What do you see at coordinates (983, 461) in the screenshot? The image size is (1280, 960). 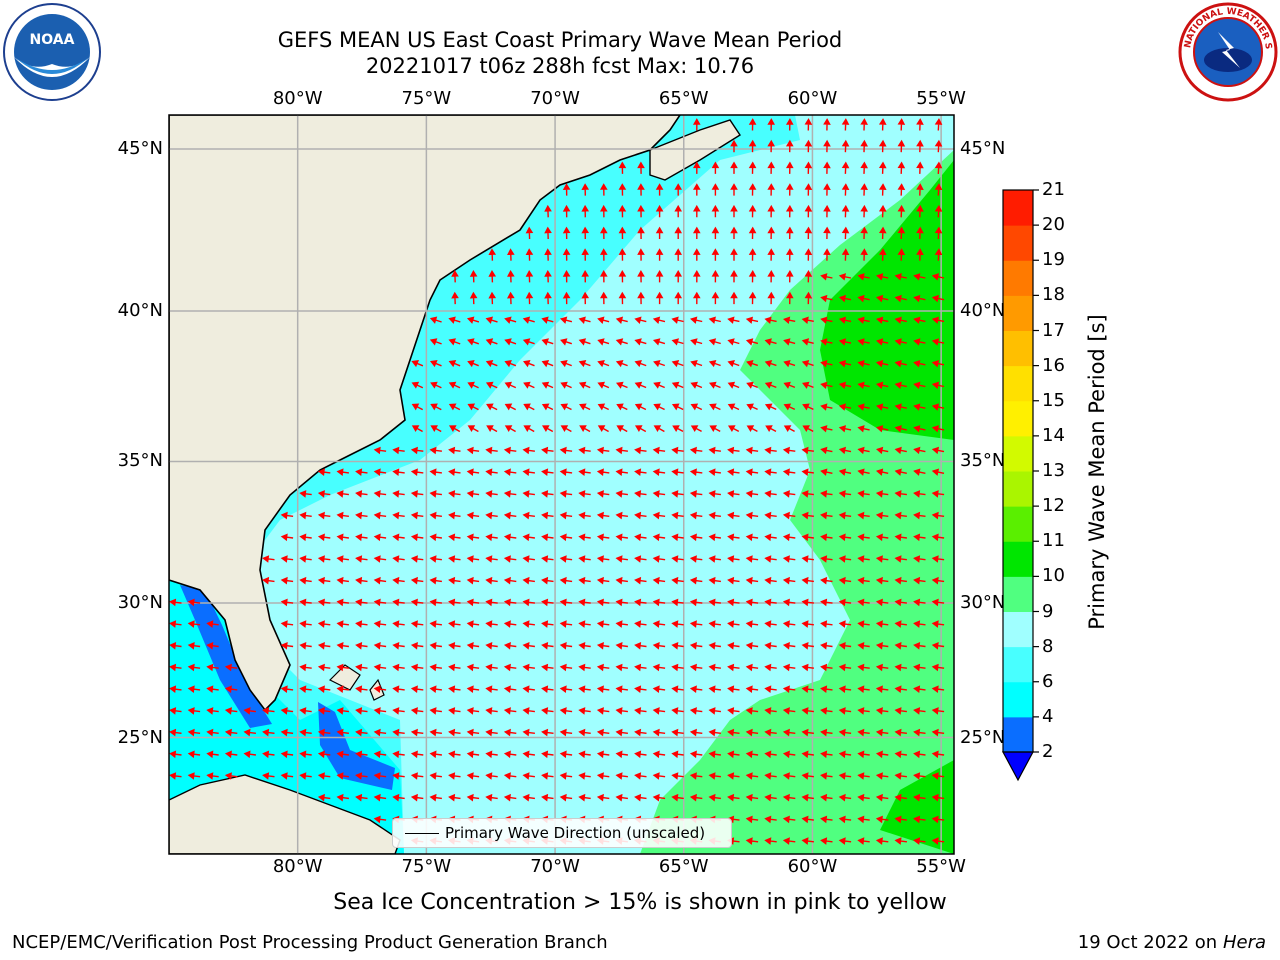 I see `axis-tick-label: 35°N` at bounding box center [983, 461].